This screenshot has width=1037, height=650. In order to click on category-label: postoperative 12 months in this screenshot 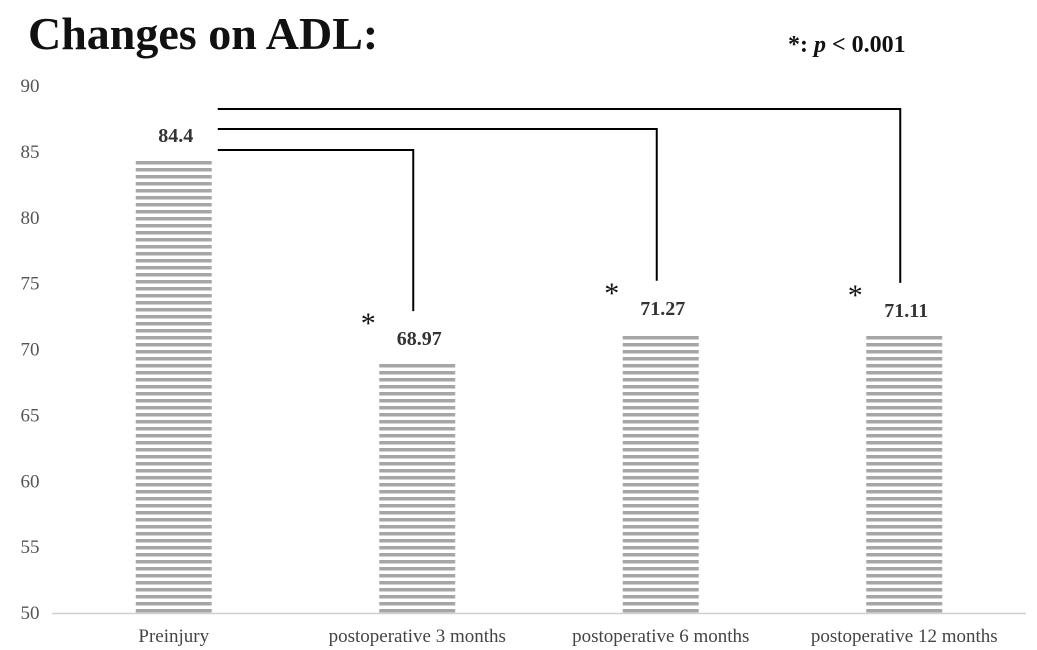, I will do `click(904, 636)`.